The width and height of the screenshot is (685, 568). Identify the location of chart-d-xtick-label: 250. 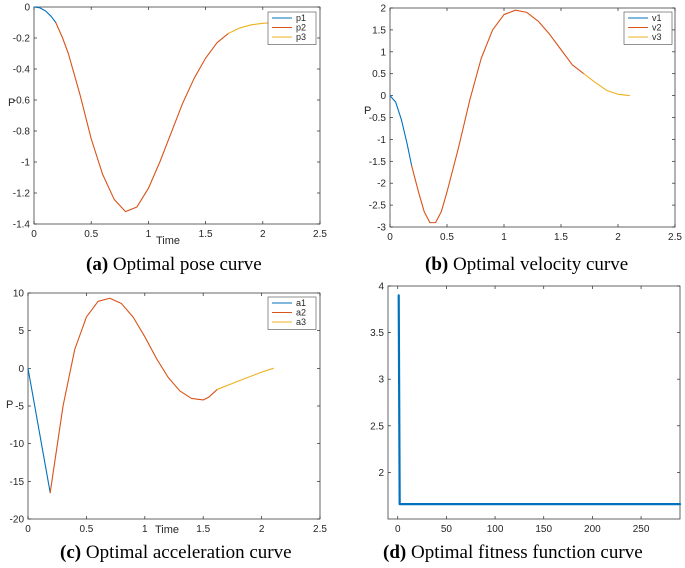
(641, 529).